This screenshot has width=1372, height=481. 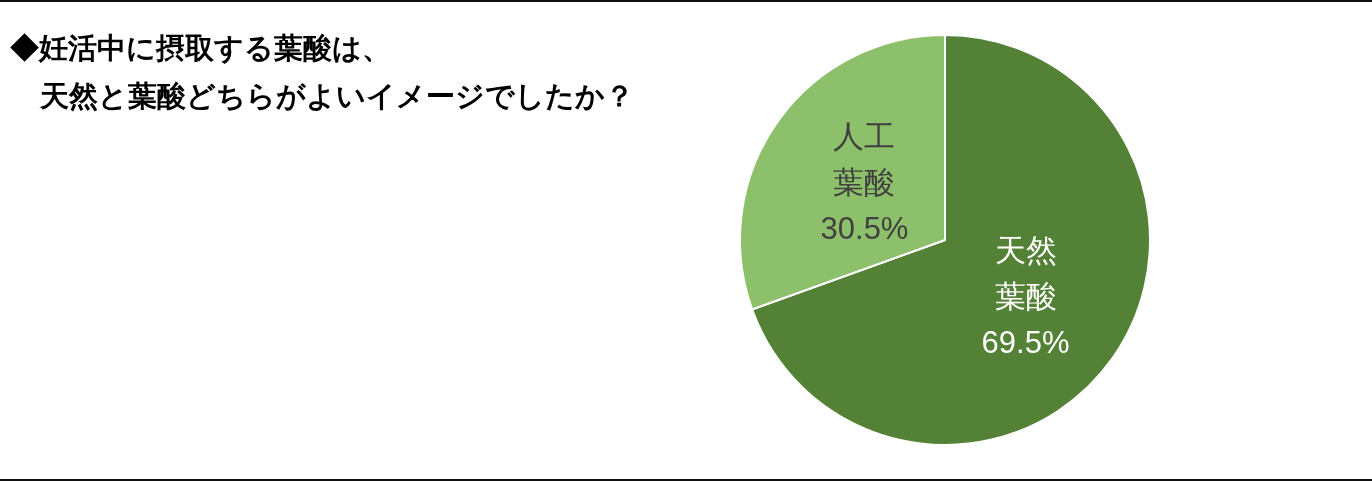 What do you see at coordinates (1025, 342) in the screenshot?
I see `data-label: 69.5%` at bounding box center [1025, 342].